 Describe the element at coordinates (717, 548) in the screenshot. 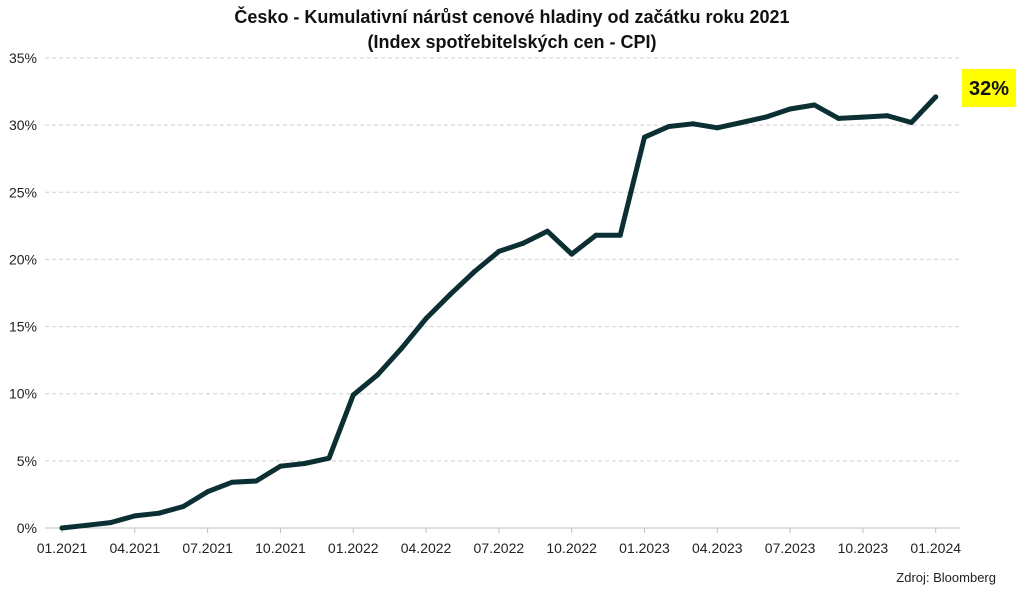

I see `x-tick-label: 04.2023` at that location.